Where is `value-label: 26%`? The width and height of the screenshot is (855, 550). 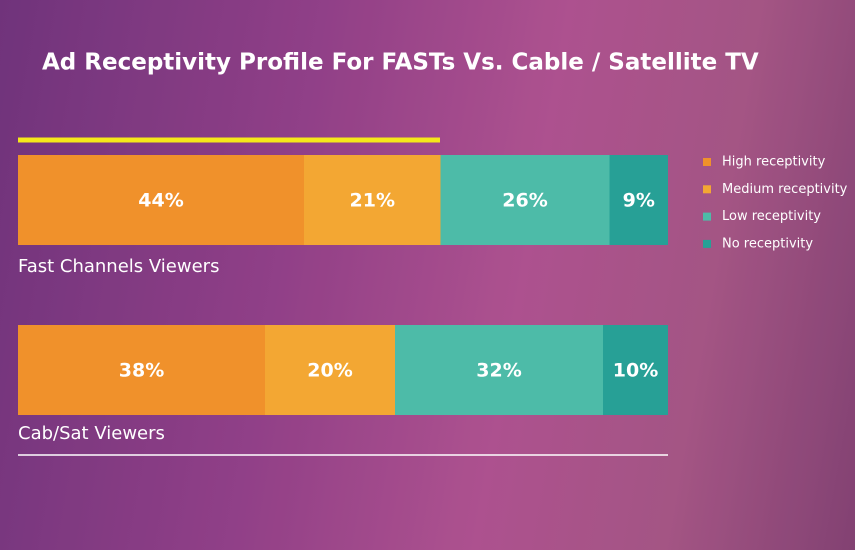 value-label: 26% is located at coordinates (524, 201).